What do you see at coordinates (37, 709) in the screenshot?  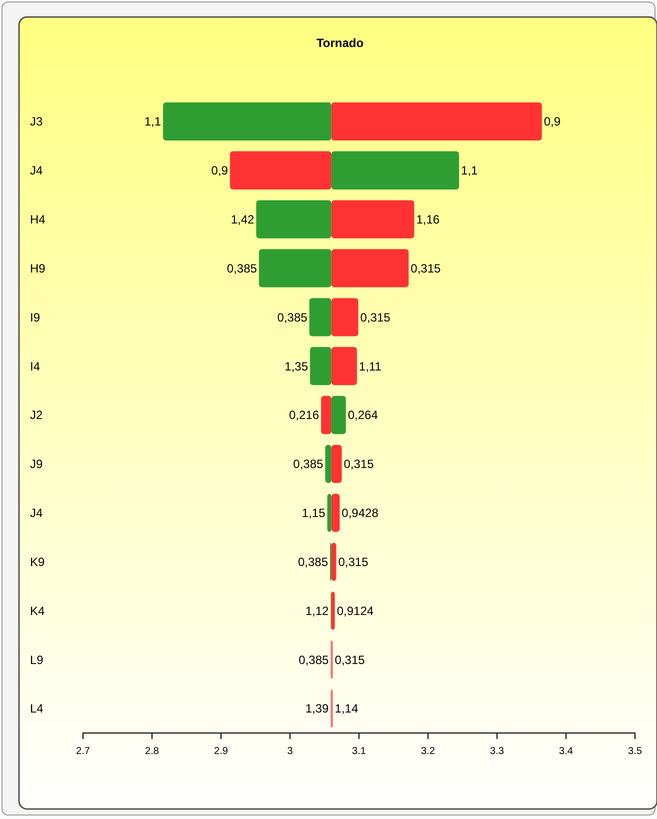 I see `y-tick-label: L4` at bounding box center [37, 709].